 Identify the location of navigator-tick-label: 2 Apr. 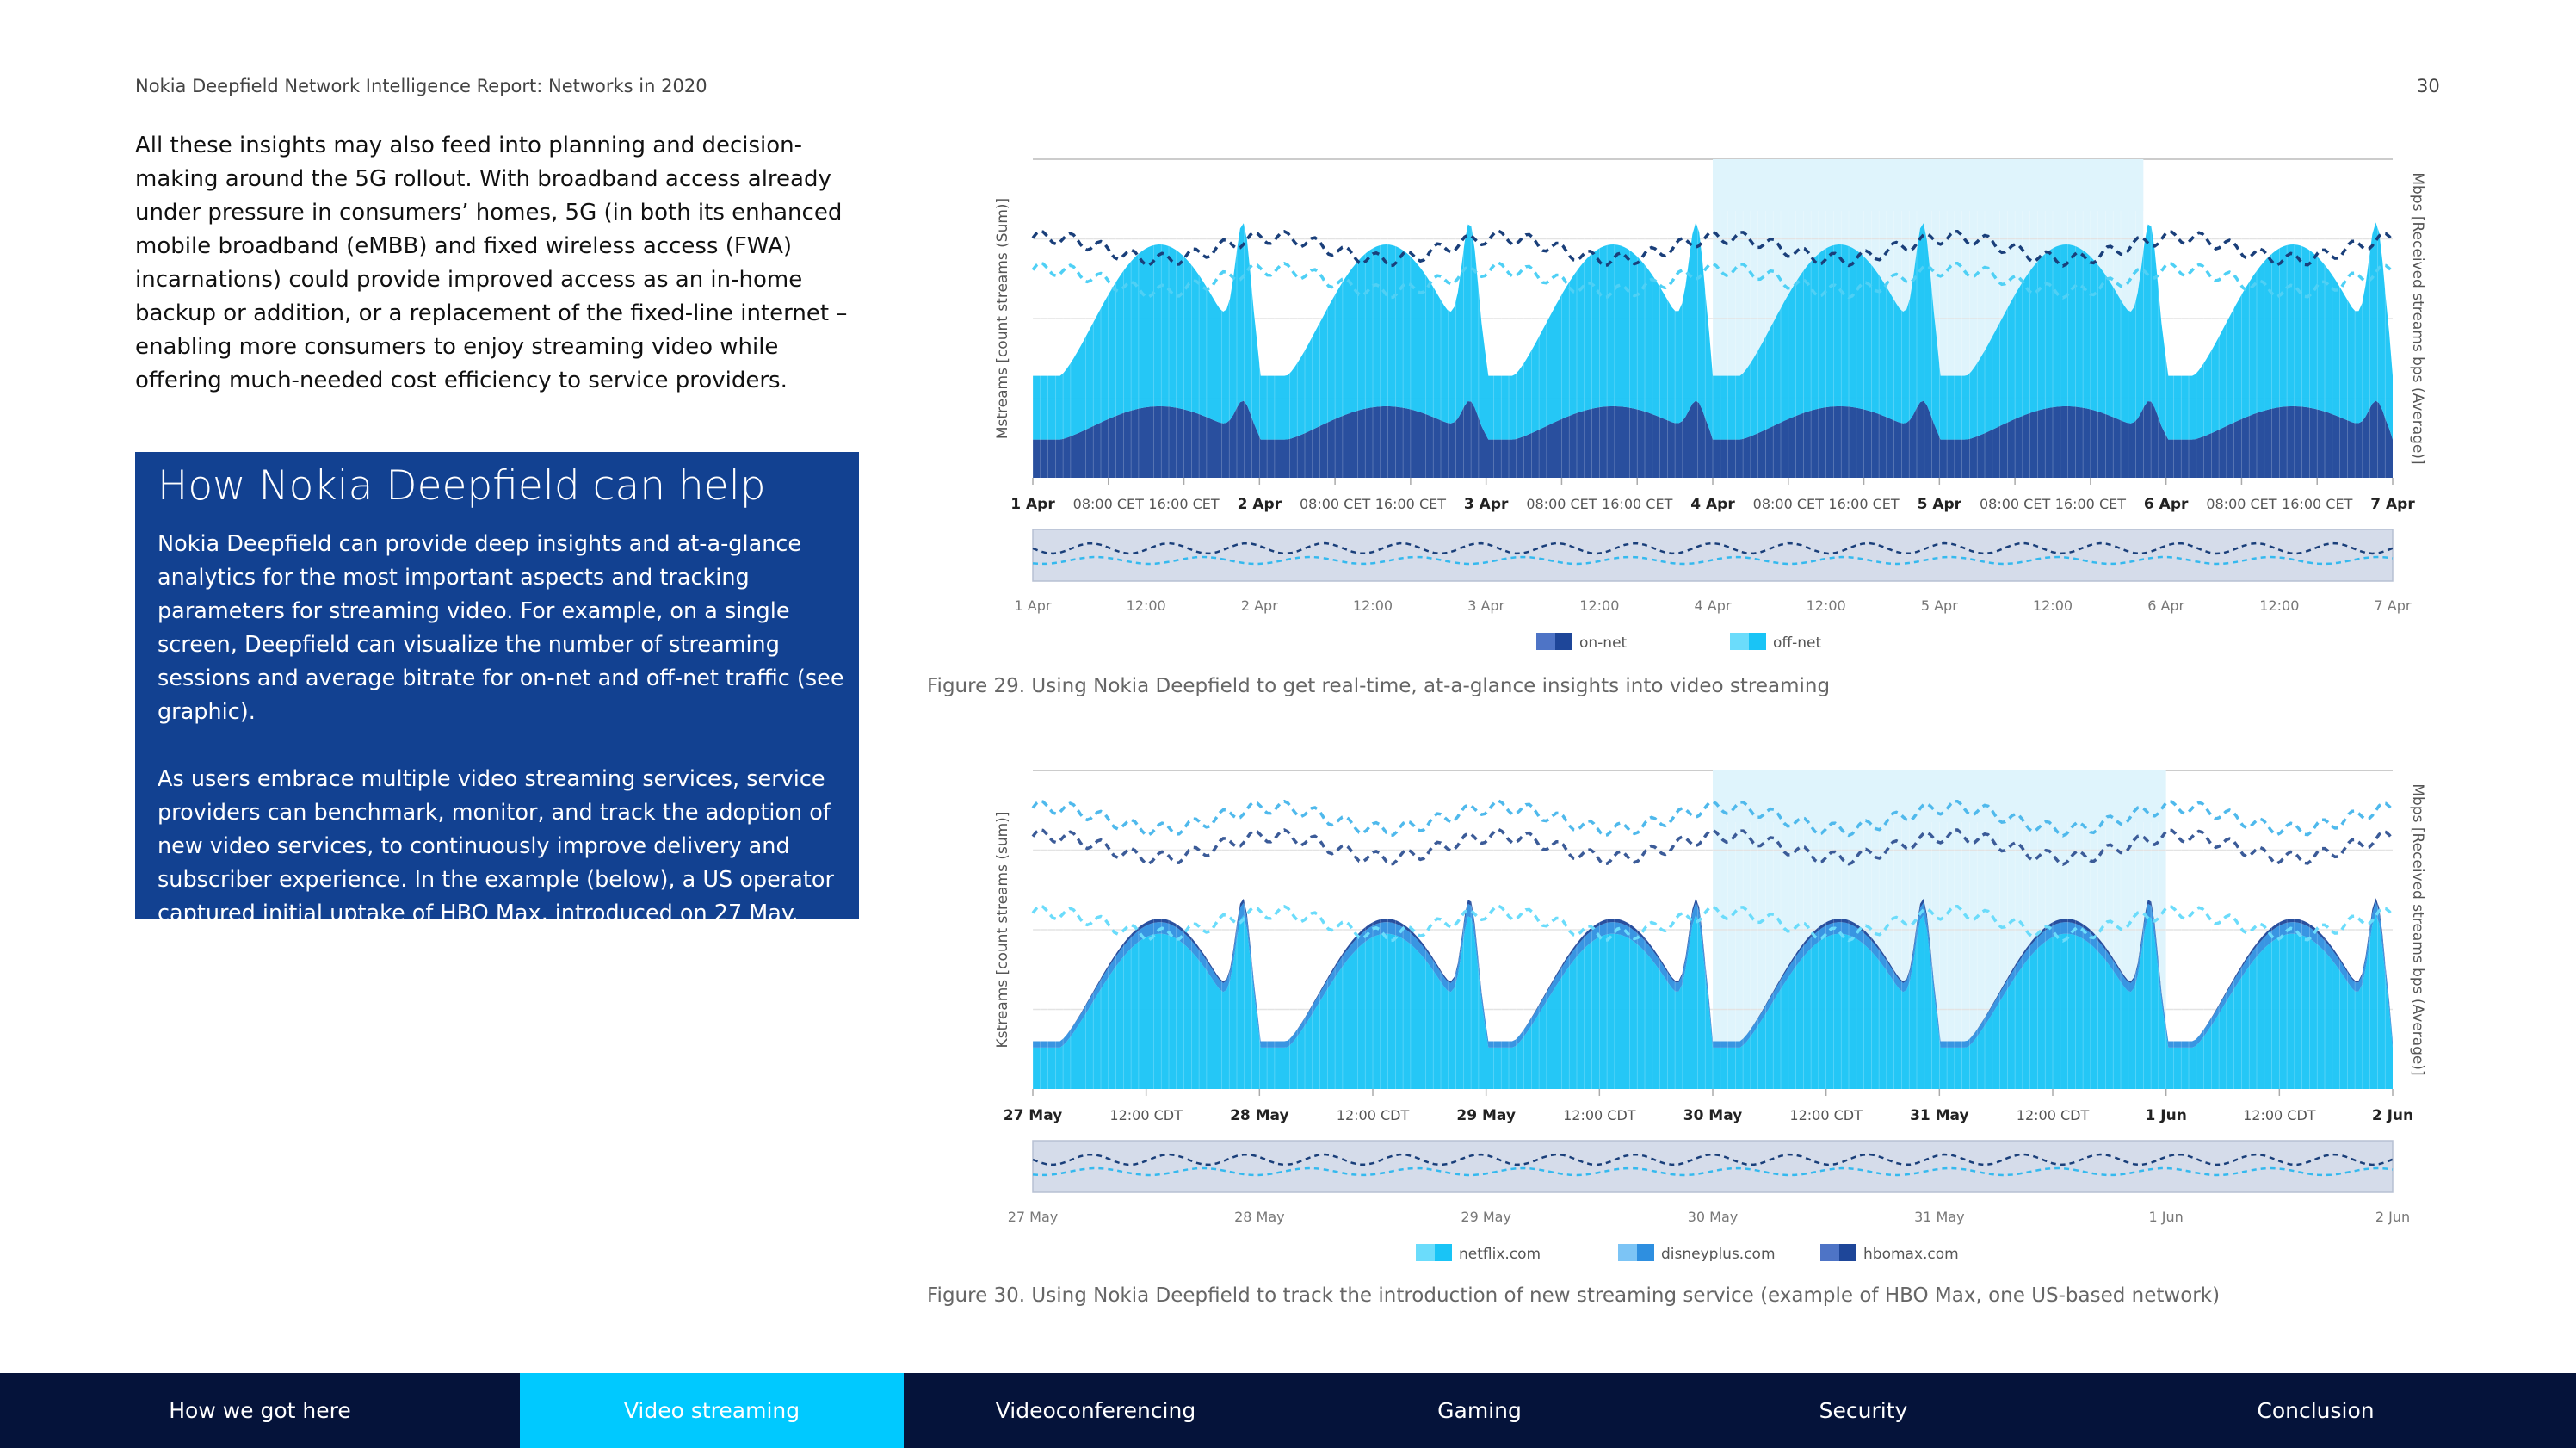
(1259, 605).